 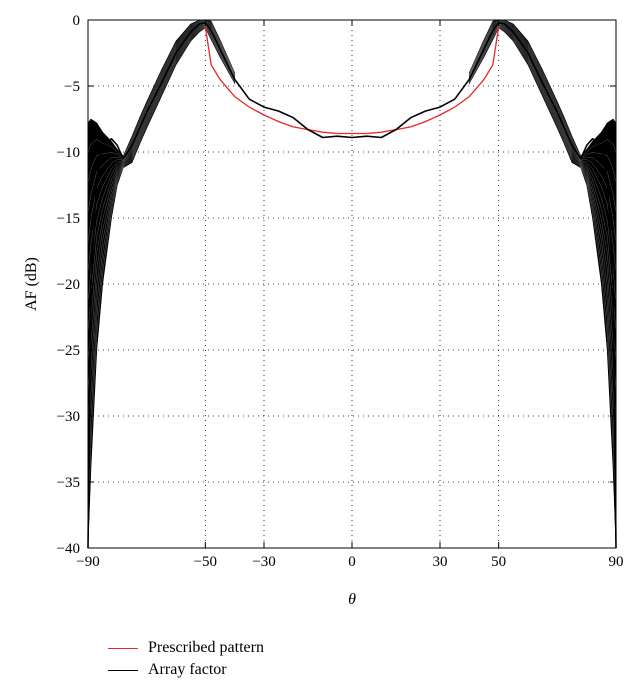 I want to click on y-tick-label: −20, so click(x=68, y=285).